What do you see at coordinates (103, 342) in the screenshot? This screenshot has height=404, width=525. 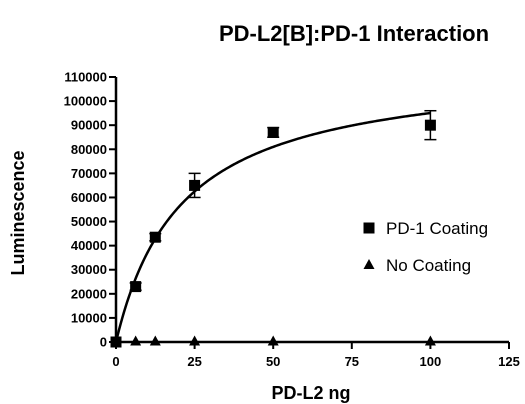 I see `y-tick-label: 0` at bounding box center [103, 342].